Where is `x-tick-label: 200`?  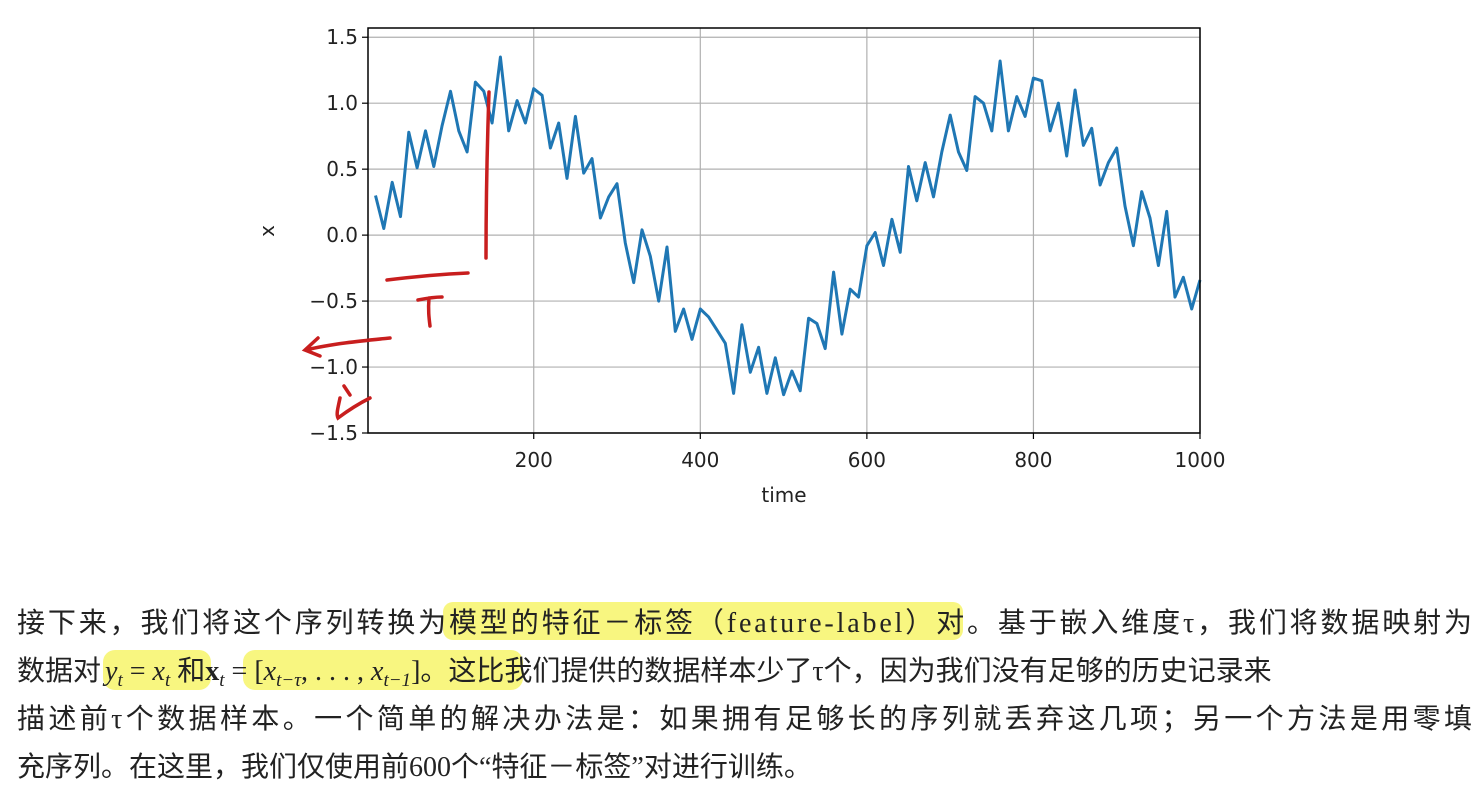
x-tick-label: 200 is located at coordinates (534, 460).